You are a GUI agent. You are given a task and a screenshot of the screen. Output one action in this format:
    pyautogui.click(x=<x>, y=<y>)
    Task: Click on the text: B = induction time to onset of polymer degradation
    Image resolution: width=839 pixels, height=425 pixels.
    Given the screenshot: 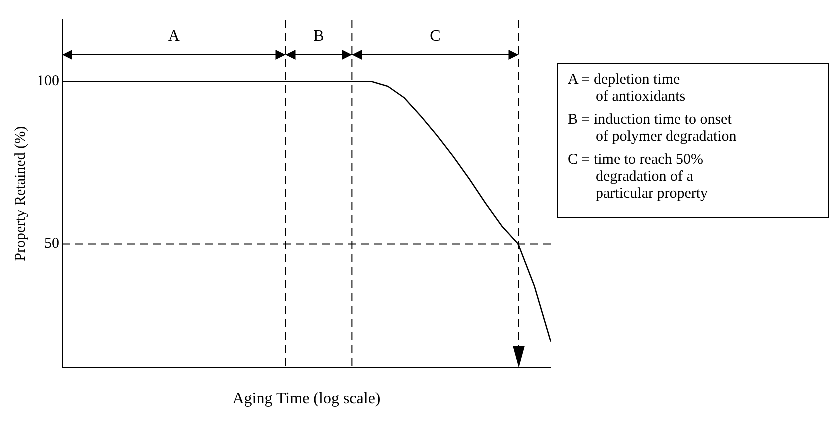 What is the action you would take?
    pyautogui.click(x=653, y=129)
    